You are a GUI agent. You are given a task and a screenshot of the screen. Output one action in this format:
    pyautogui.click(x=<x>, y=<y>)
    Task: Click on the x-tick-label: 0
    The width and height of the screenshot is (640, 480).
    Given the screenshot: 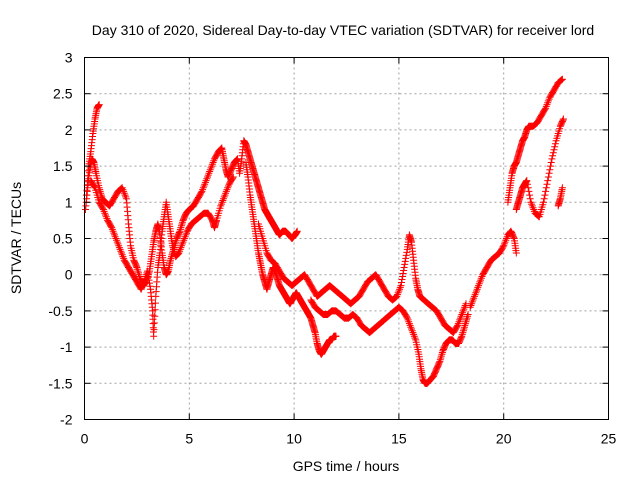 What is the action you would take?
    pyautogui.click(x=85, y=439)
    